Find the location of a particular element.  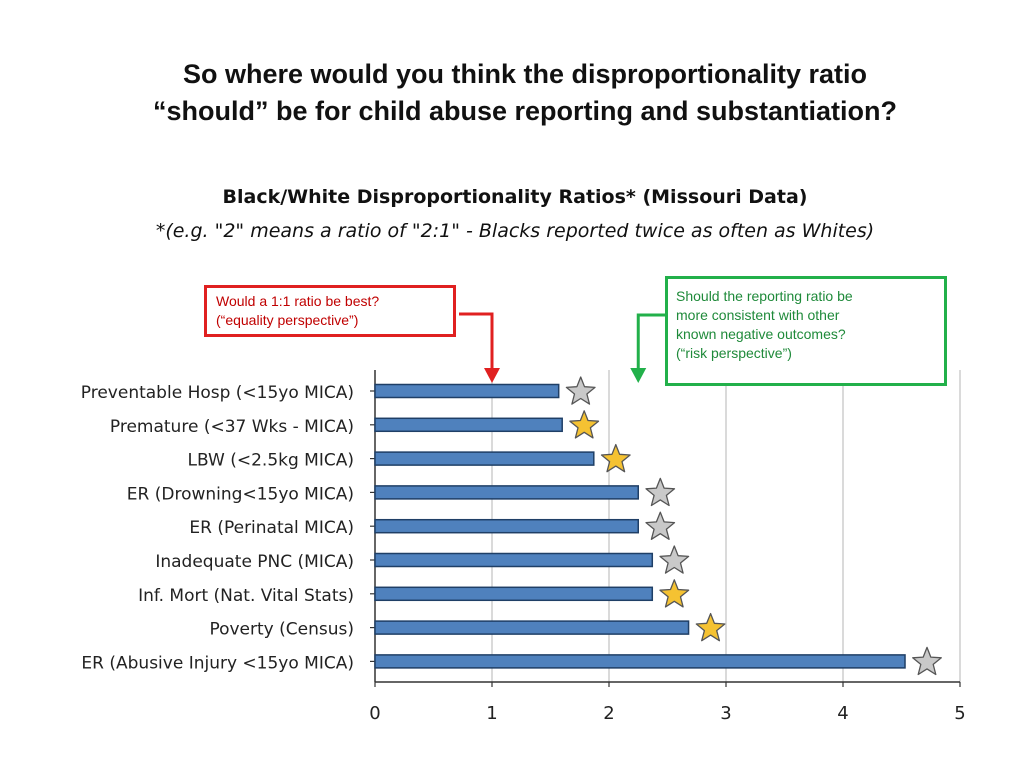

x-tick-label: 3 is located at coordinates (725, 713).